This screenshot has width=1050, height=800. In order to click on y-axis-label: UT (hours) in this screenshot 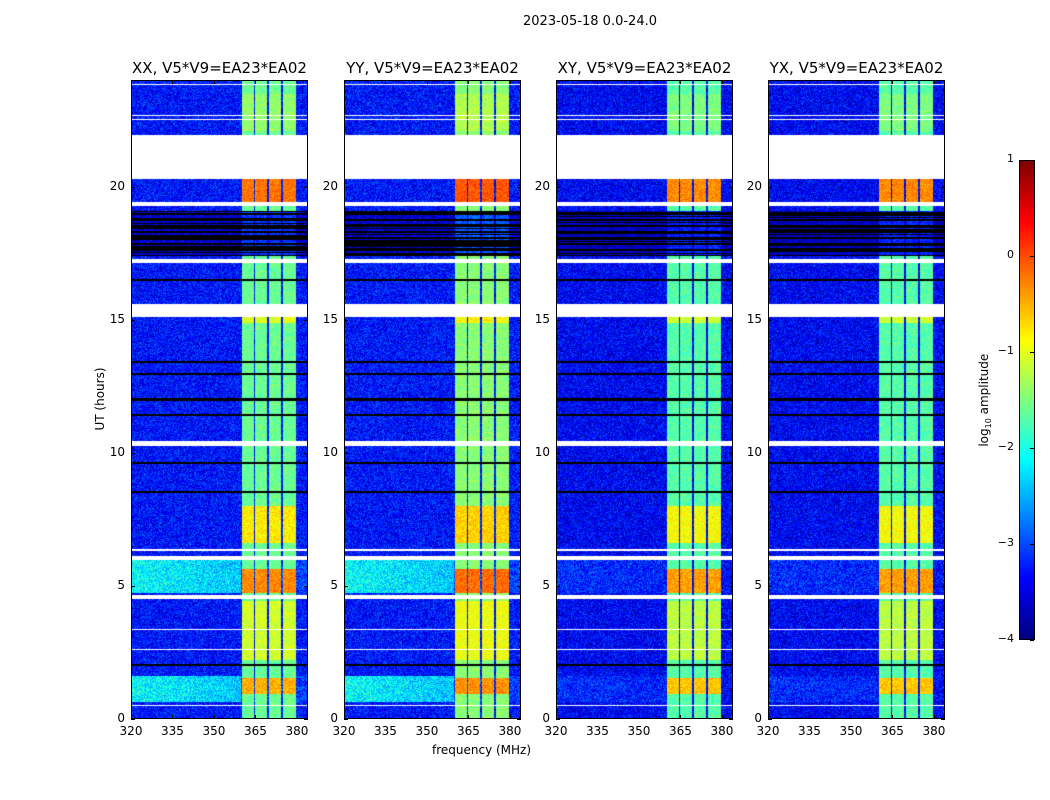, I will do `click(100, 399)`.